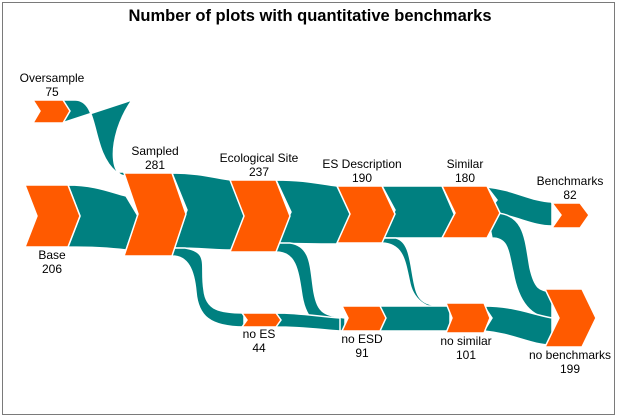 This screenshot has width=620, height=420. What do you see at coordinates (416, 274) in the screenshot?
I see `link-esdesc-nosimilar` at bounding box center [416, 274].